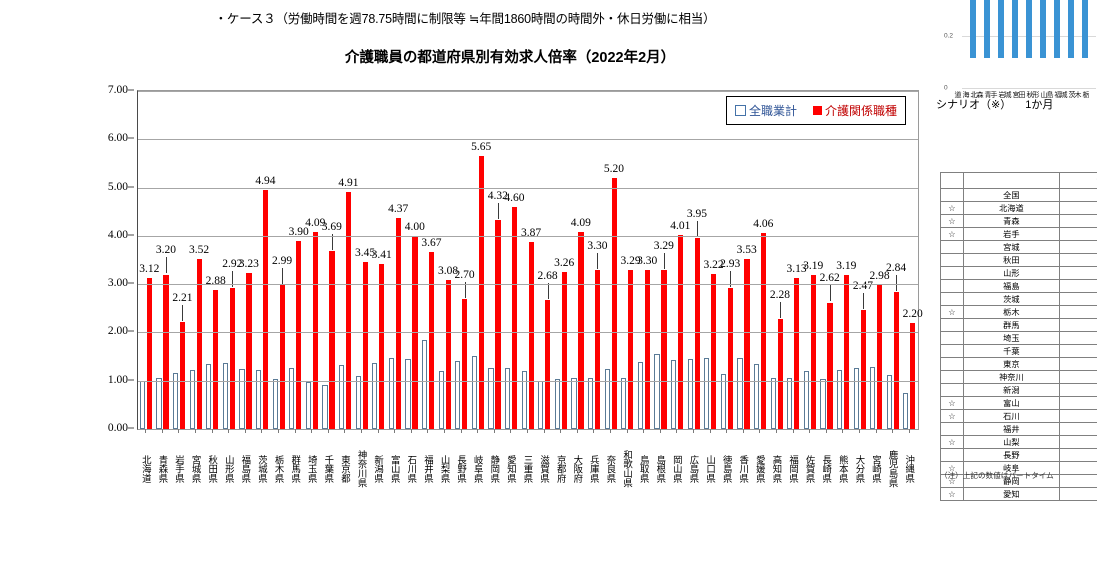 This screenshot has height=562, width=1097. I want to click on table-row: ☆ 北海道, so click(1018, 208).